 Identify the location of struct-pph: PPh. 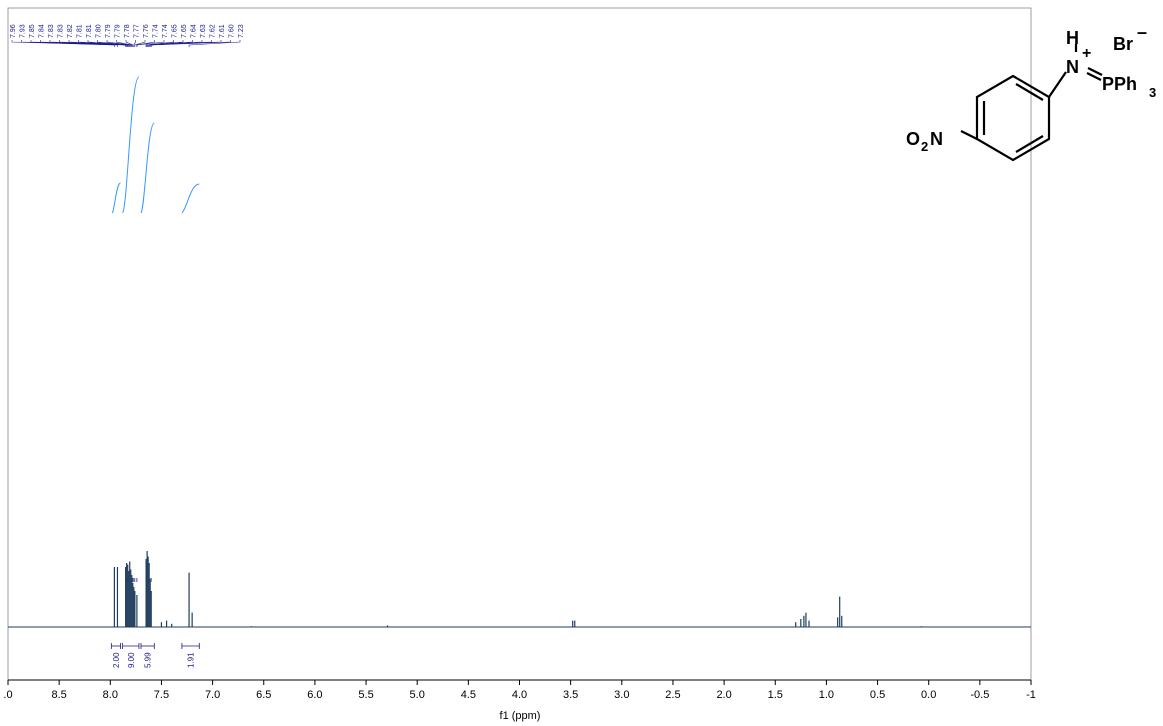
(1119, 84).